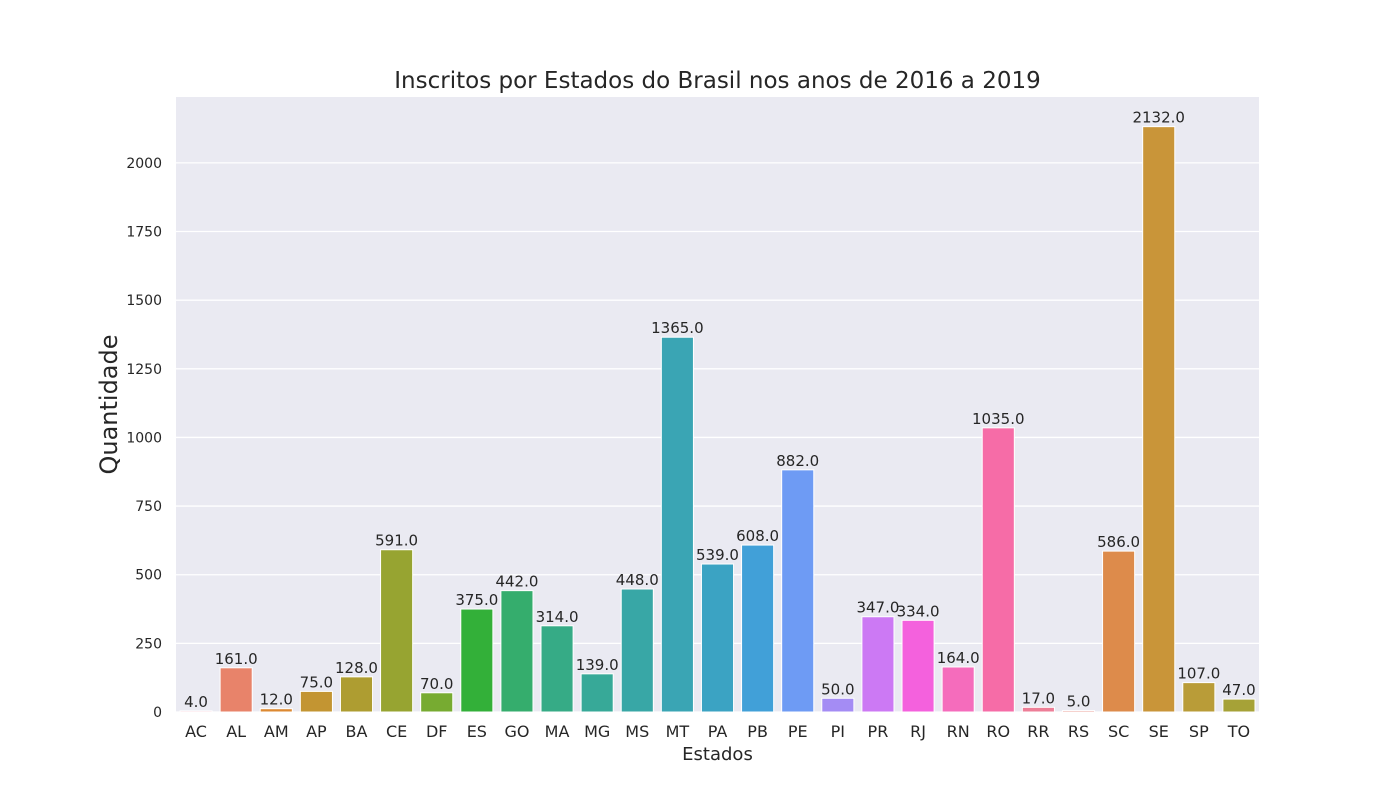 The height and width of the screenshot is (800, 1400). What do you see at coordinates (757, 731) in the screenshot?
I see `x-tick-label-pb: PB` at bounding box center [757, 731].